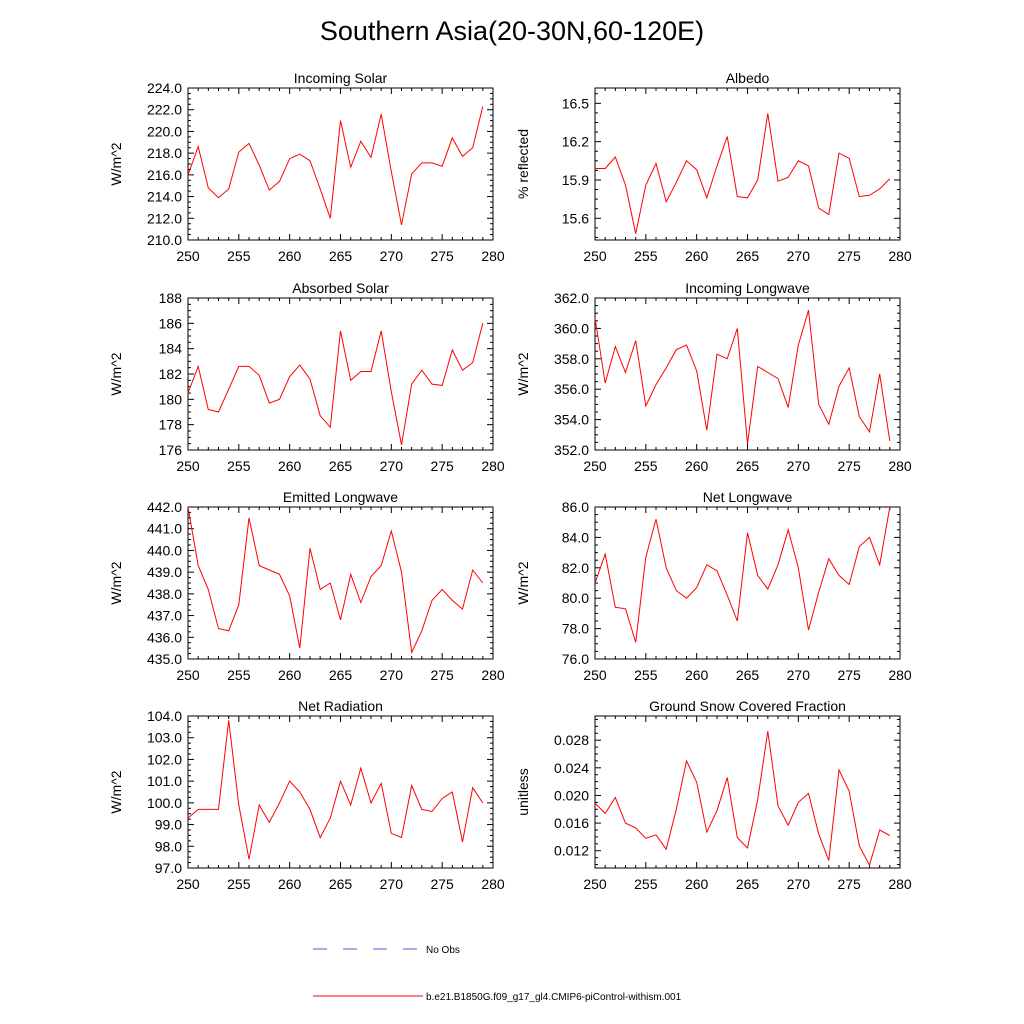  I want to click on panel-title: Emitted Longwave, so click(340, 497).